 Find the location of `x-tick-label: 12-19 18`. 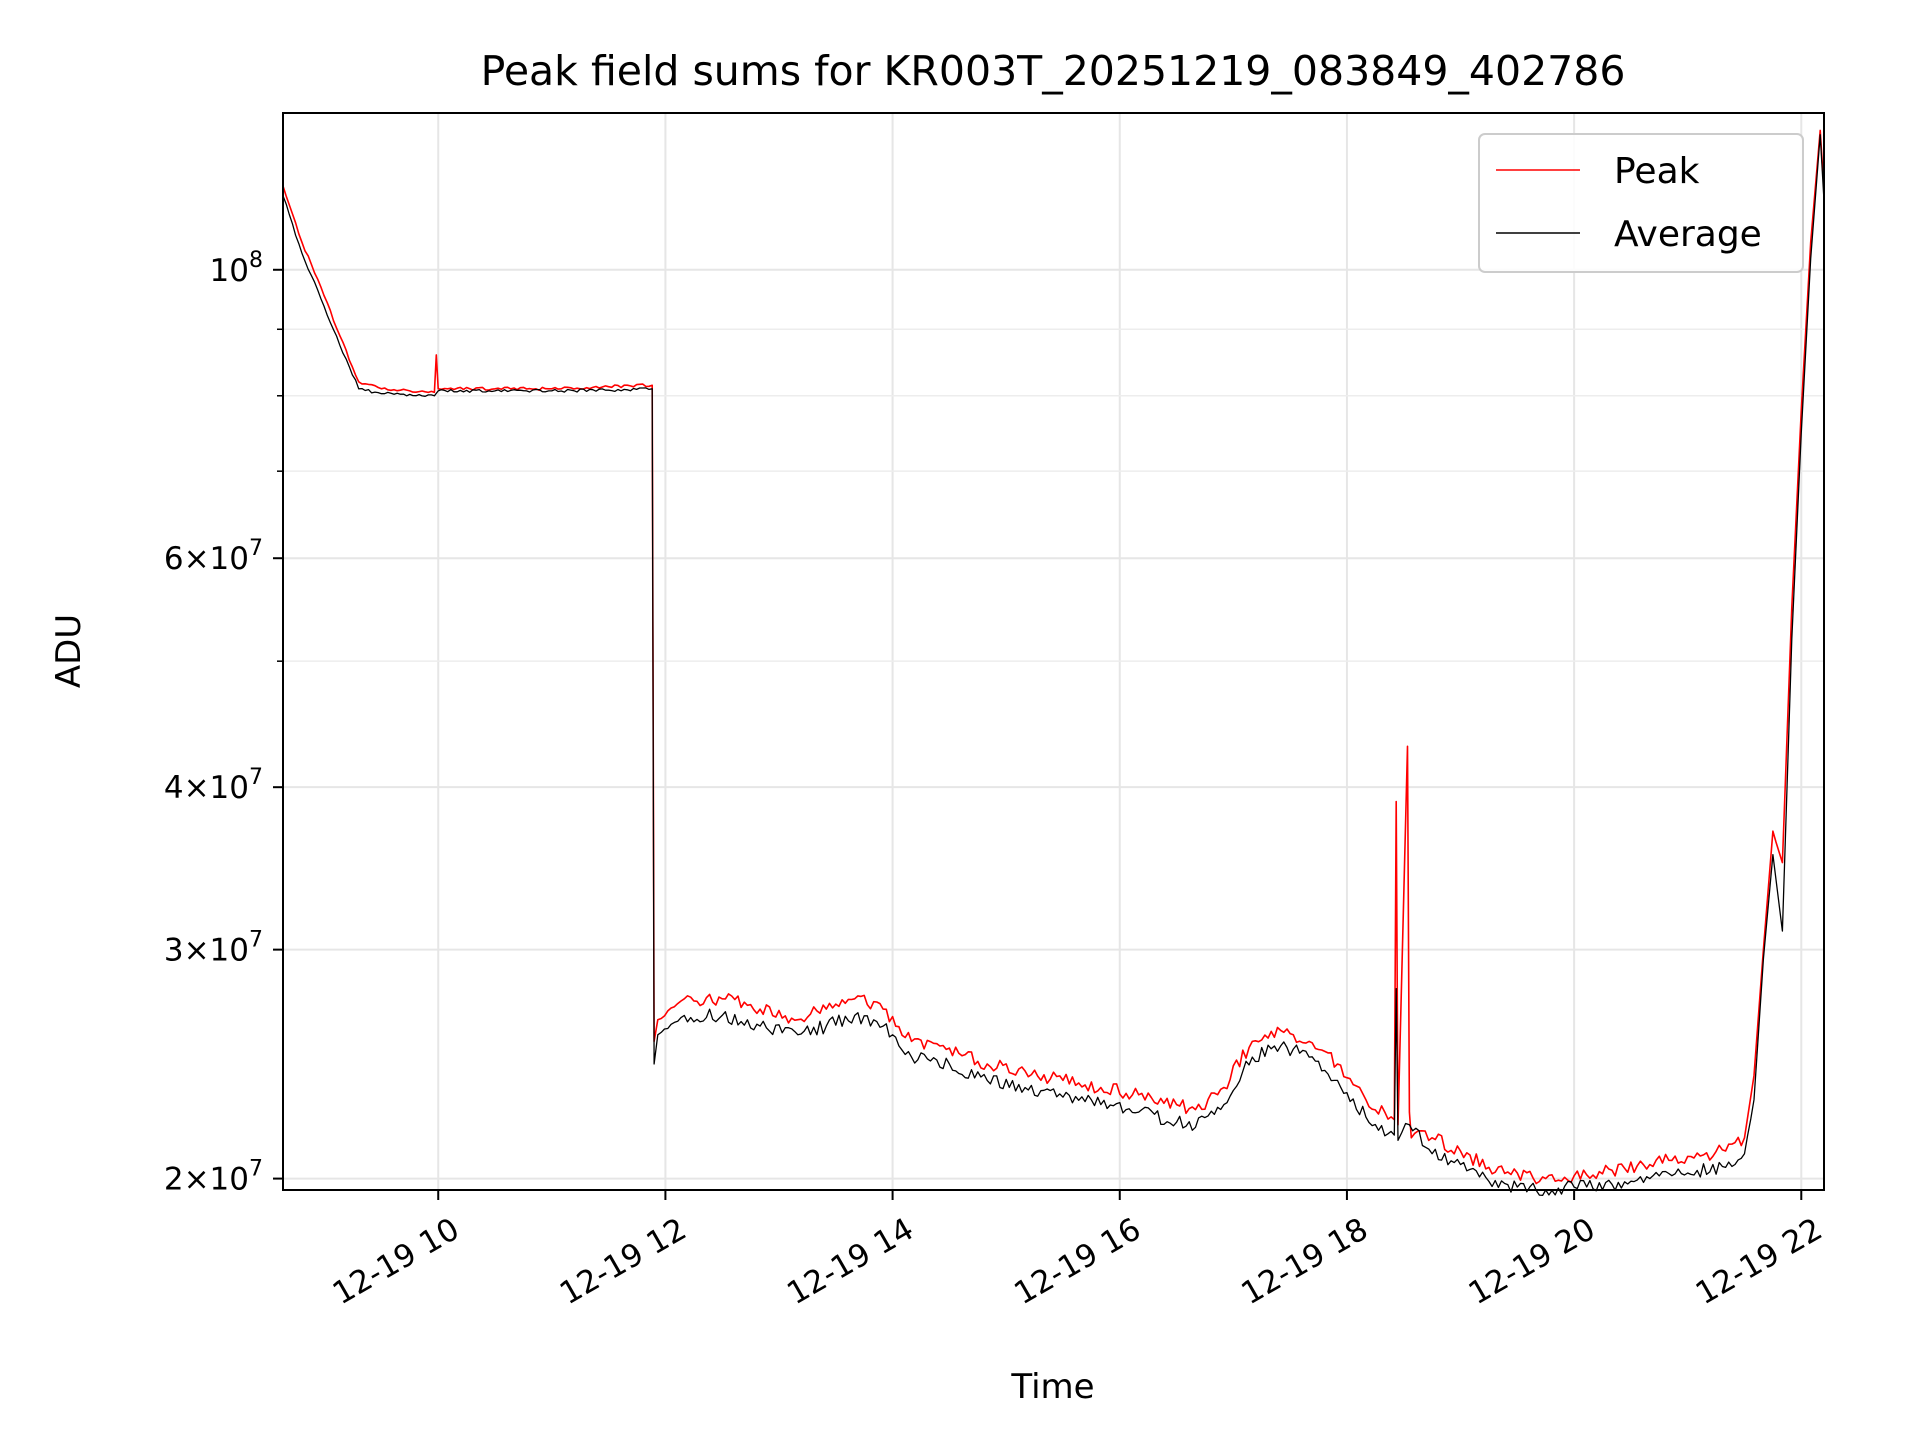

x-tick-label: 12-19 18 is located at coordinates (1304, 1261).